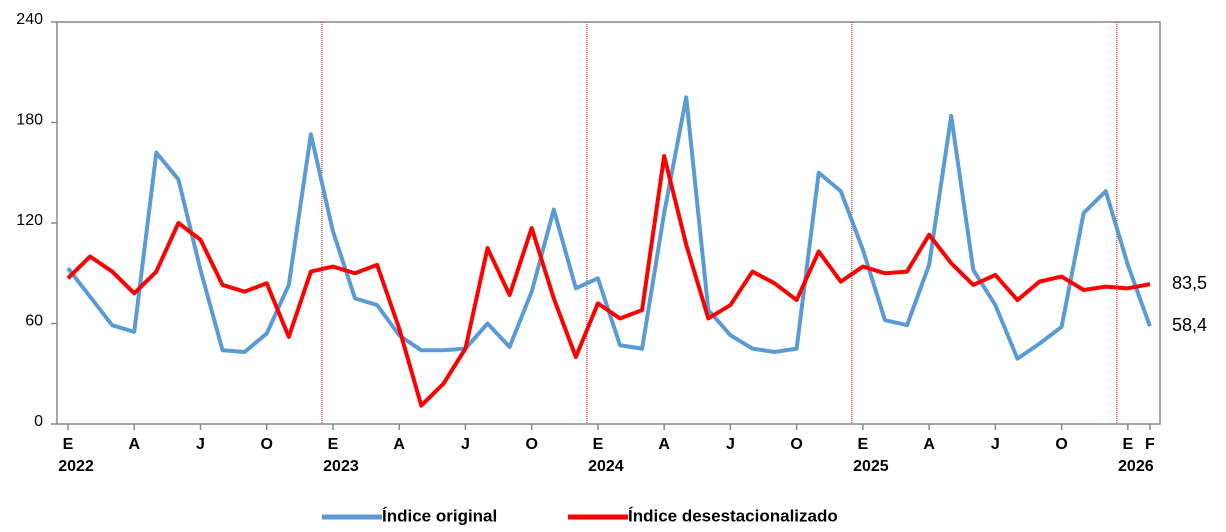  What do you see at coordinates (1150, 444) in the screenshot?
I see `x-tick-label: F` at bounding box center [1150, 444].